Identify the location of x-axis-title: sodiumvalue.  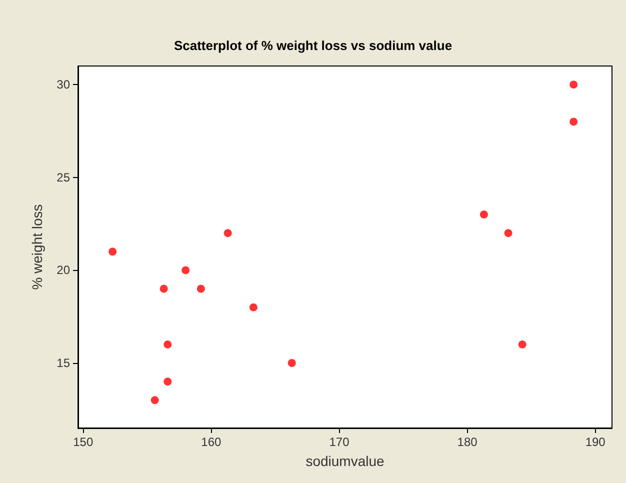
(345, 461).